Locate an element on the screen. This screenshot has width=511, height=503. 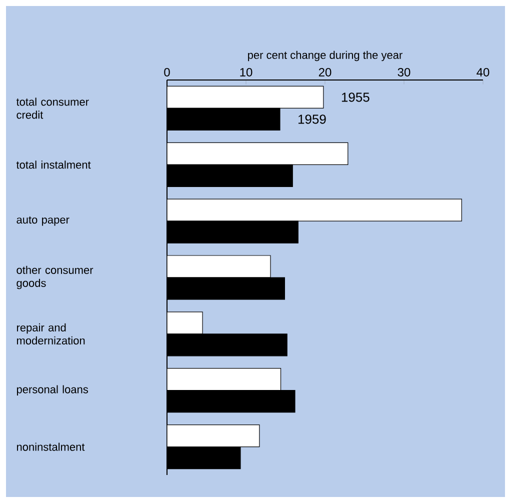
x-axis-title: per cent change during the year is located at coordinates (325, 56).